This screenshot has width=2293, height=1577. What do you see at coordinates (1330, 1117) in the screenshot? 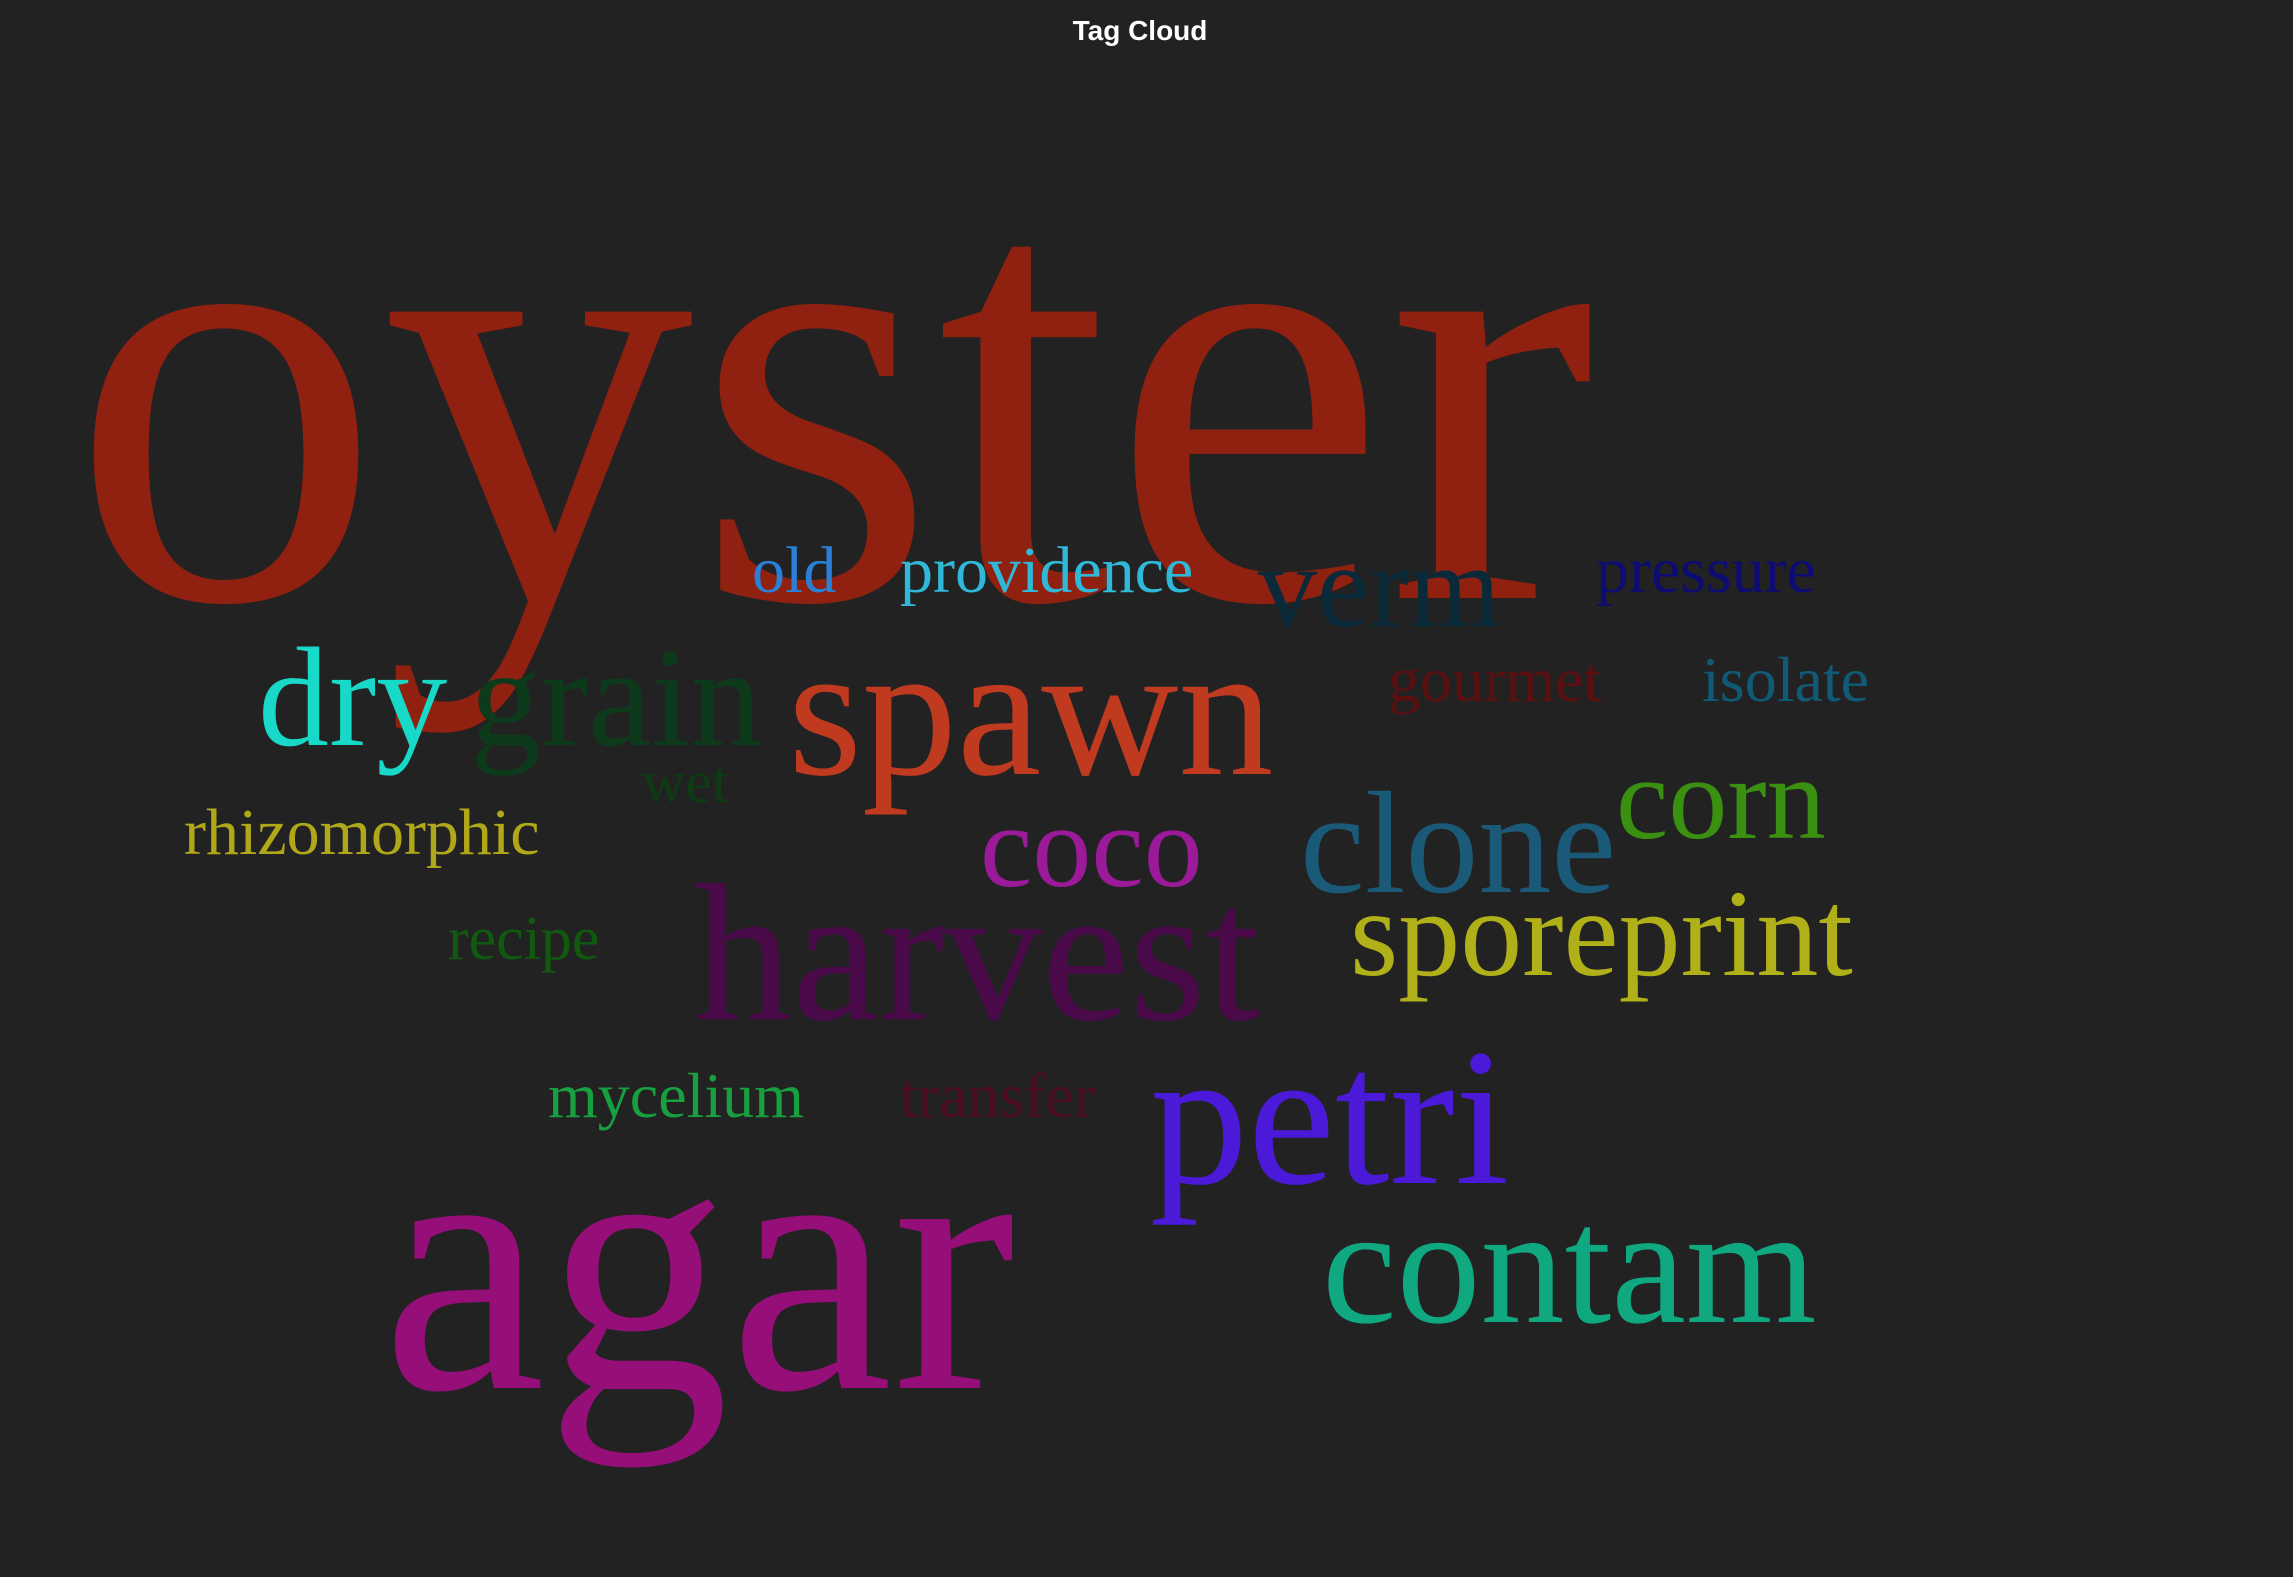
I see `tag-petri: petri` at bounding box center [1330, 1117].